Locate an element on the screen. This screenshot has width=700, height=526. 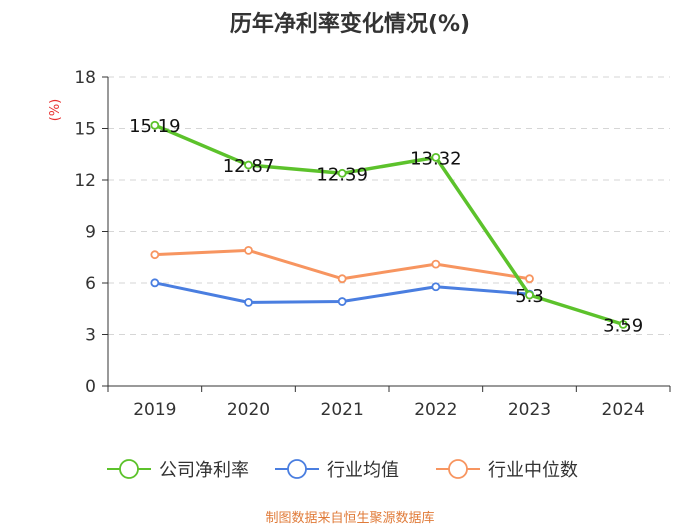
y-tick-label: 3 is located at coordinates (90, 336).